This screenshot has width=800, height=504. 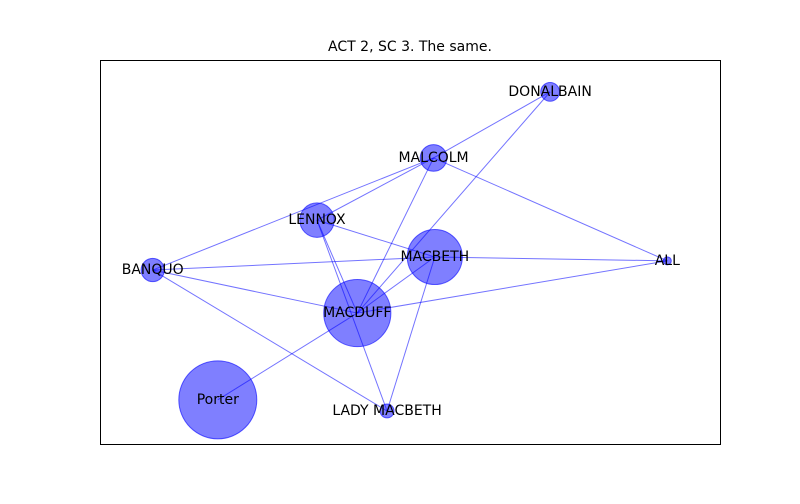 I want to click on node-label-donalbain: DONALBAIN, so click(x=549, y=92).